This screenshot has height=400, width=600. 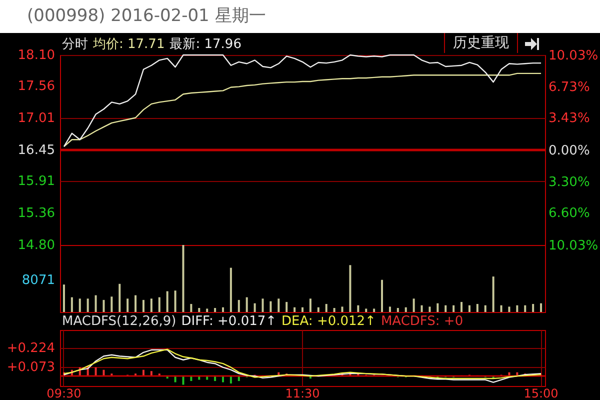 I want to click on text: DEA: +0.012↑, so click(x=329, y=321).